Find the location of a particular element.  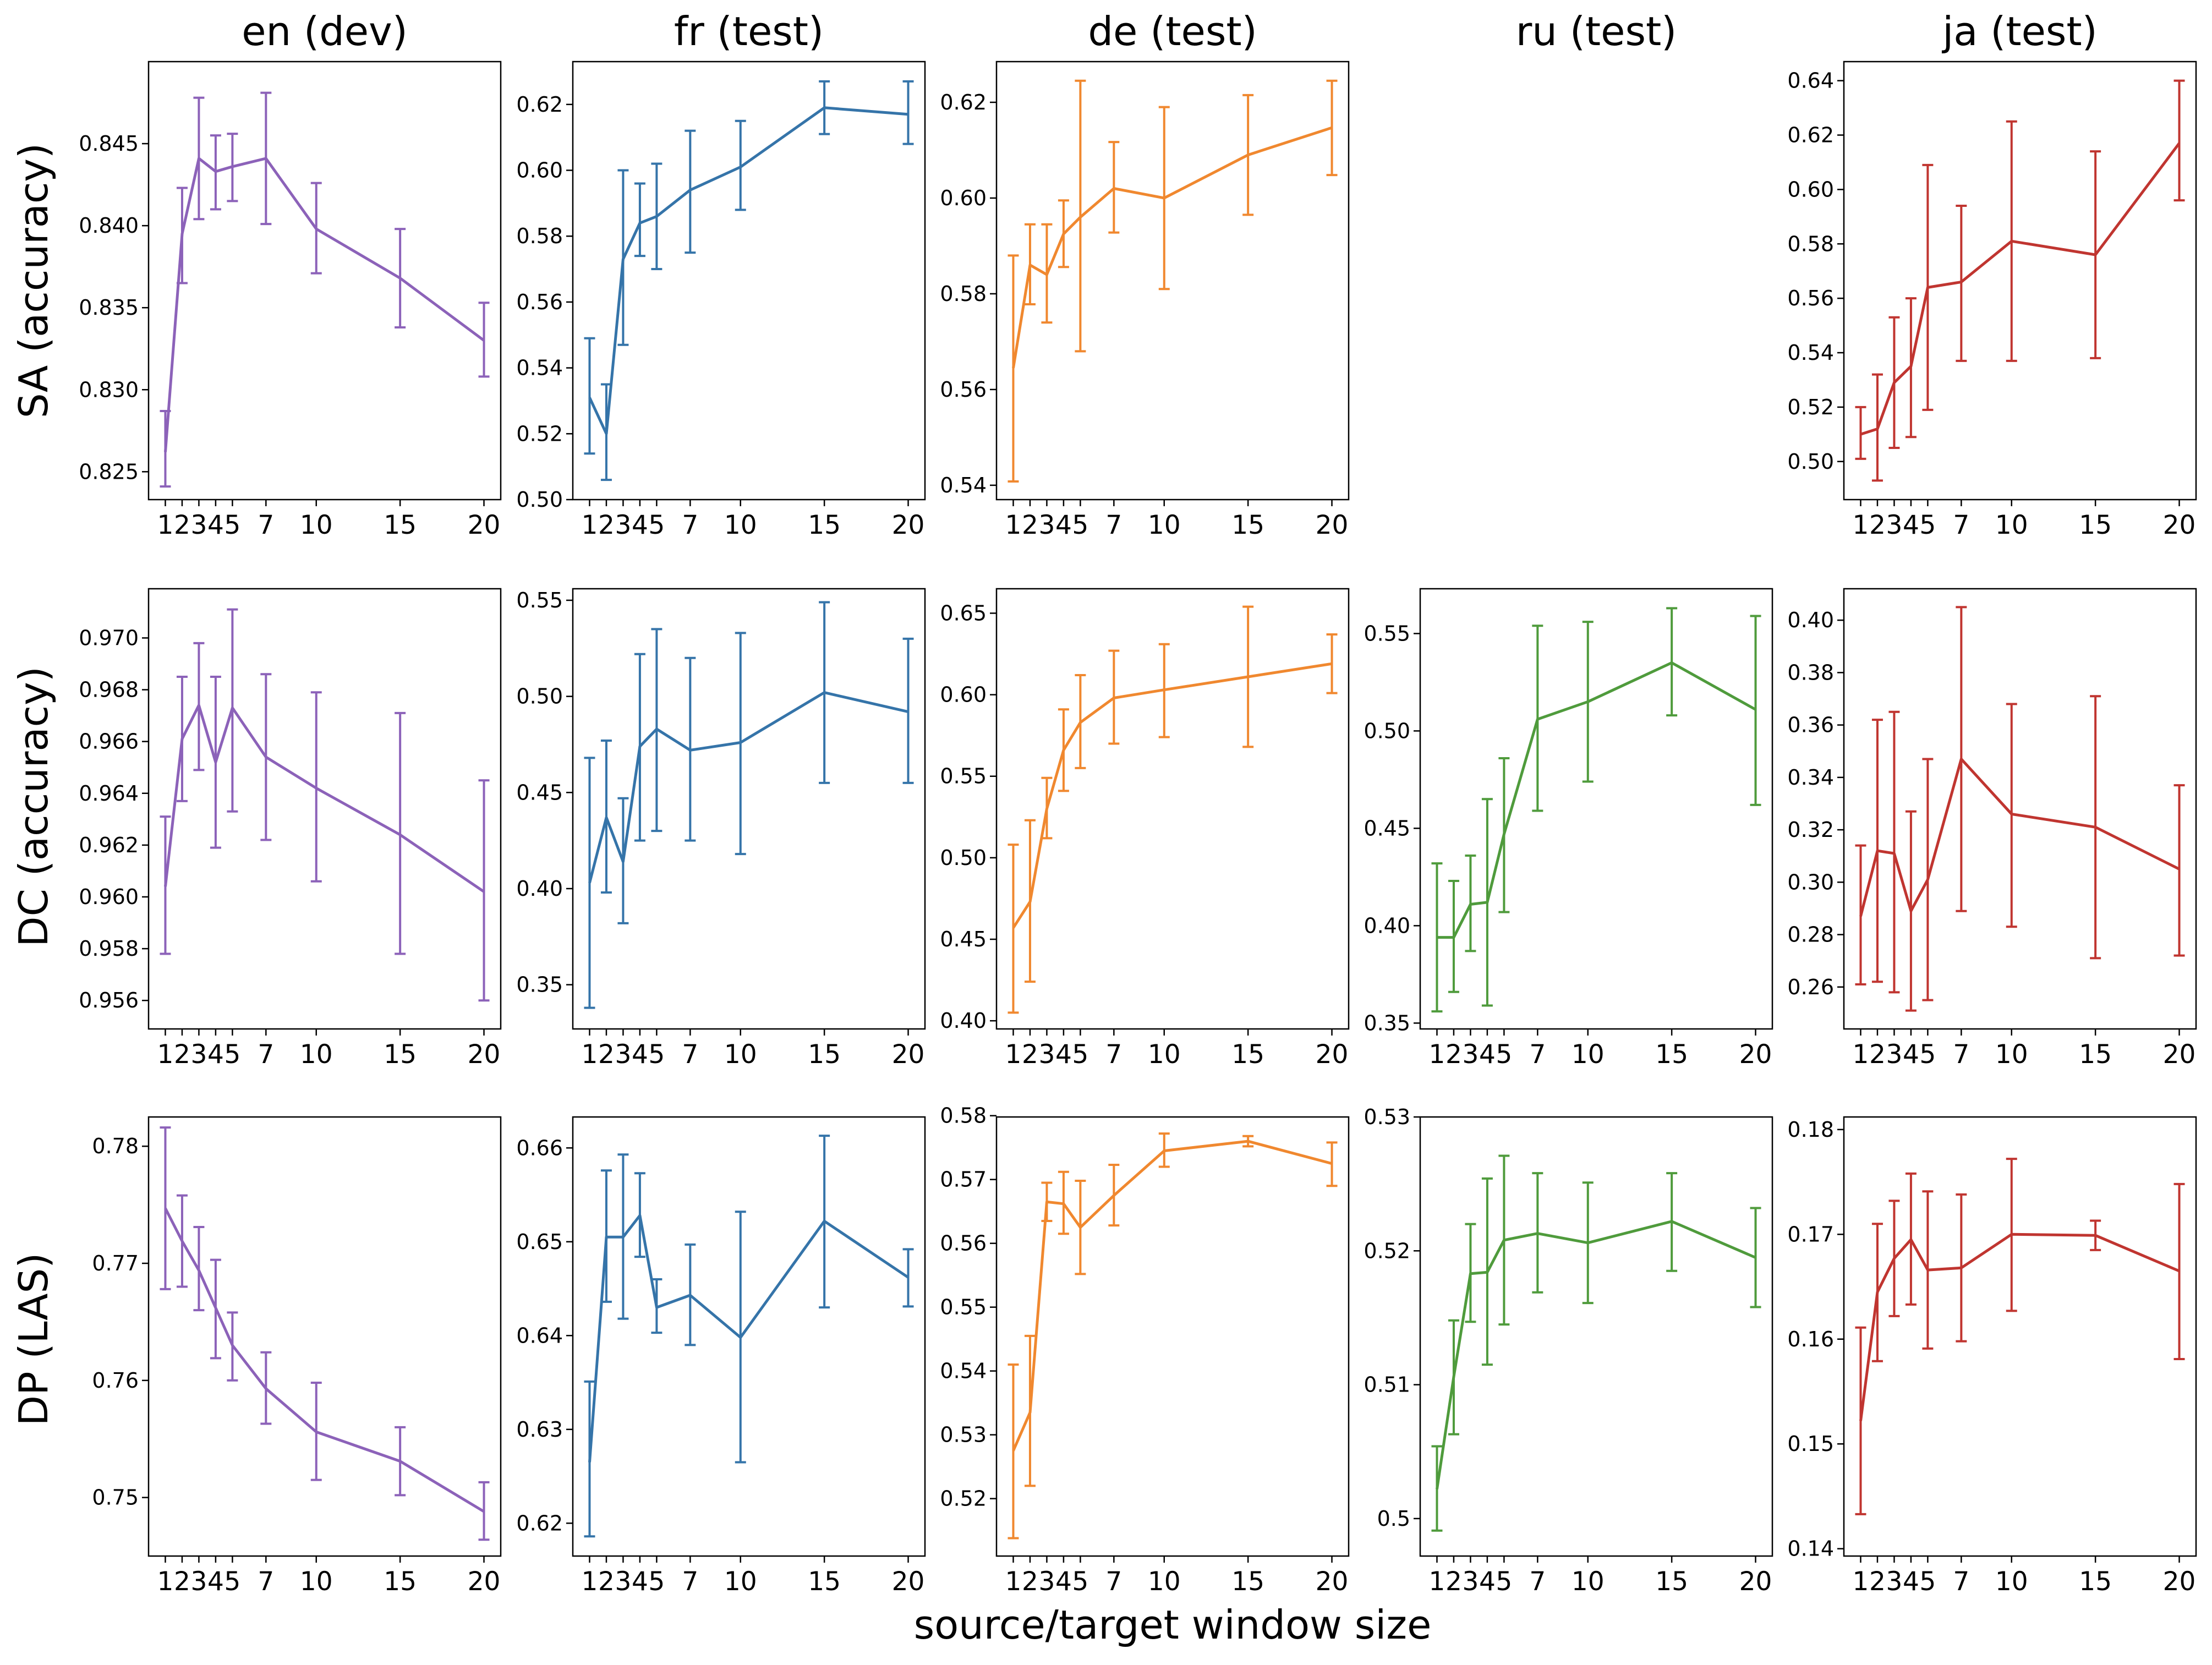

column-title-fr: fr (test) is located at coordinates (749, 31).